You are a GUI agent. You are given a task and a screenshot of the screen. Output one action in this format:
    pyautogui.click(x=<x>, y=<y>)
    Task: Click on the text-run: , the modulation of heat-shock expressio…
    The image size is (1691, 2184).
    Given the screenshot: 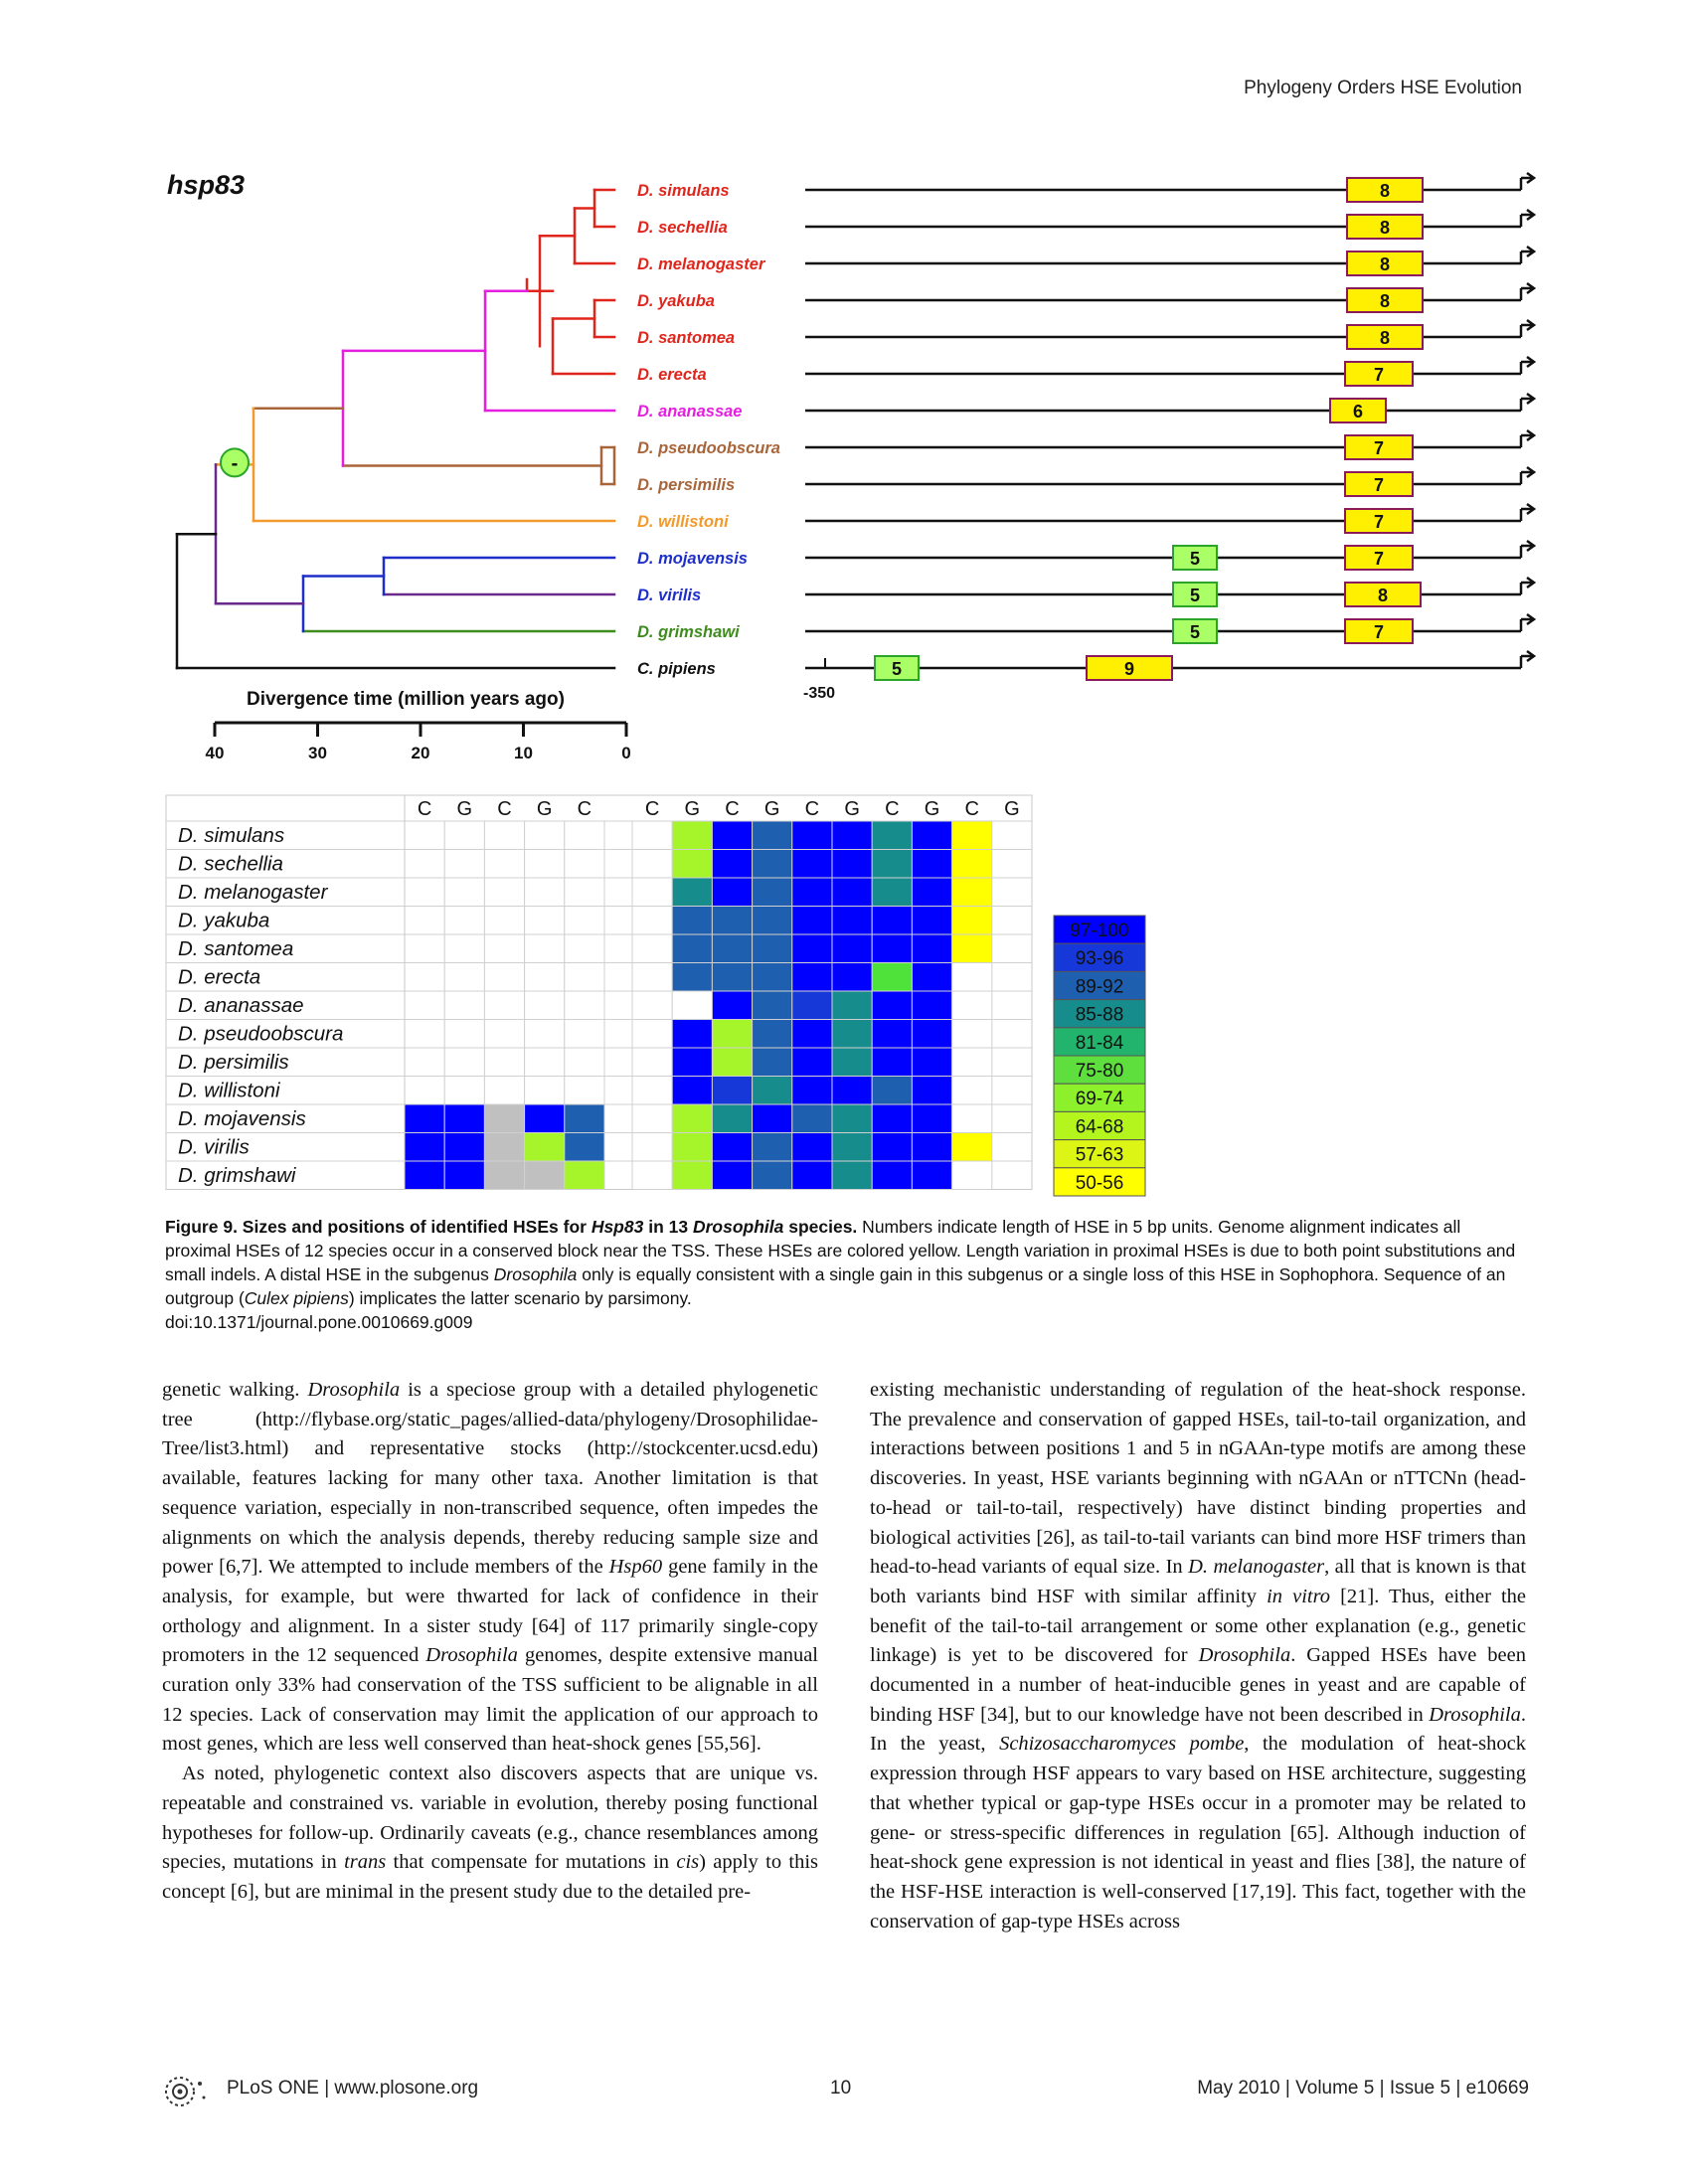 What is the action you would take?
    pyautogui.click(x=1198, y=1832)
    